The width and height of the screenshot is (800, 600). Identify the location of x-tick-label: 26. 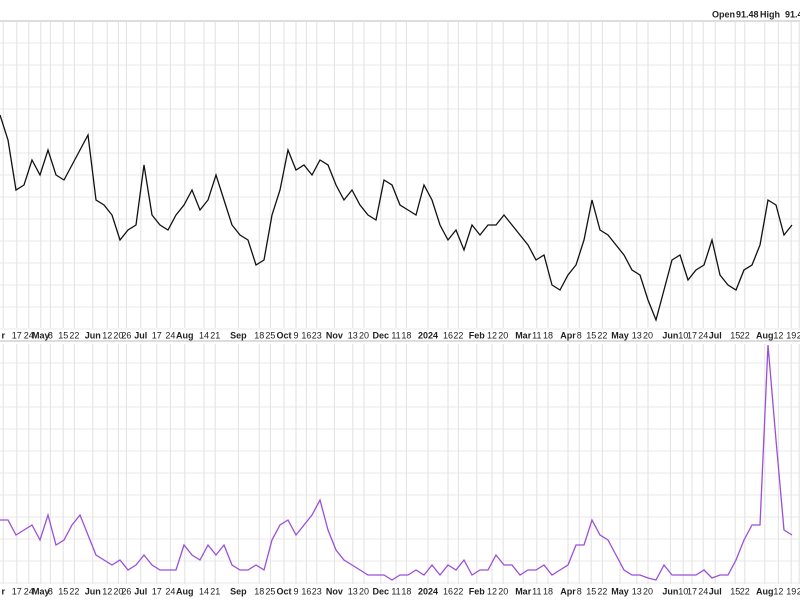
(126, 335).